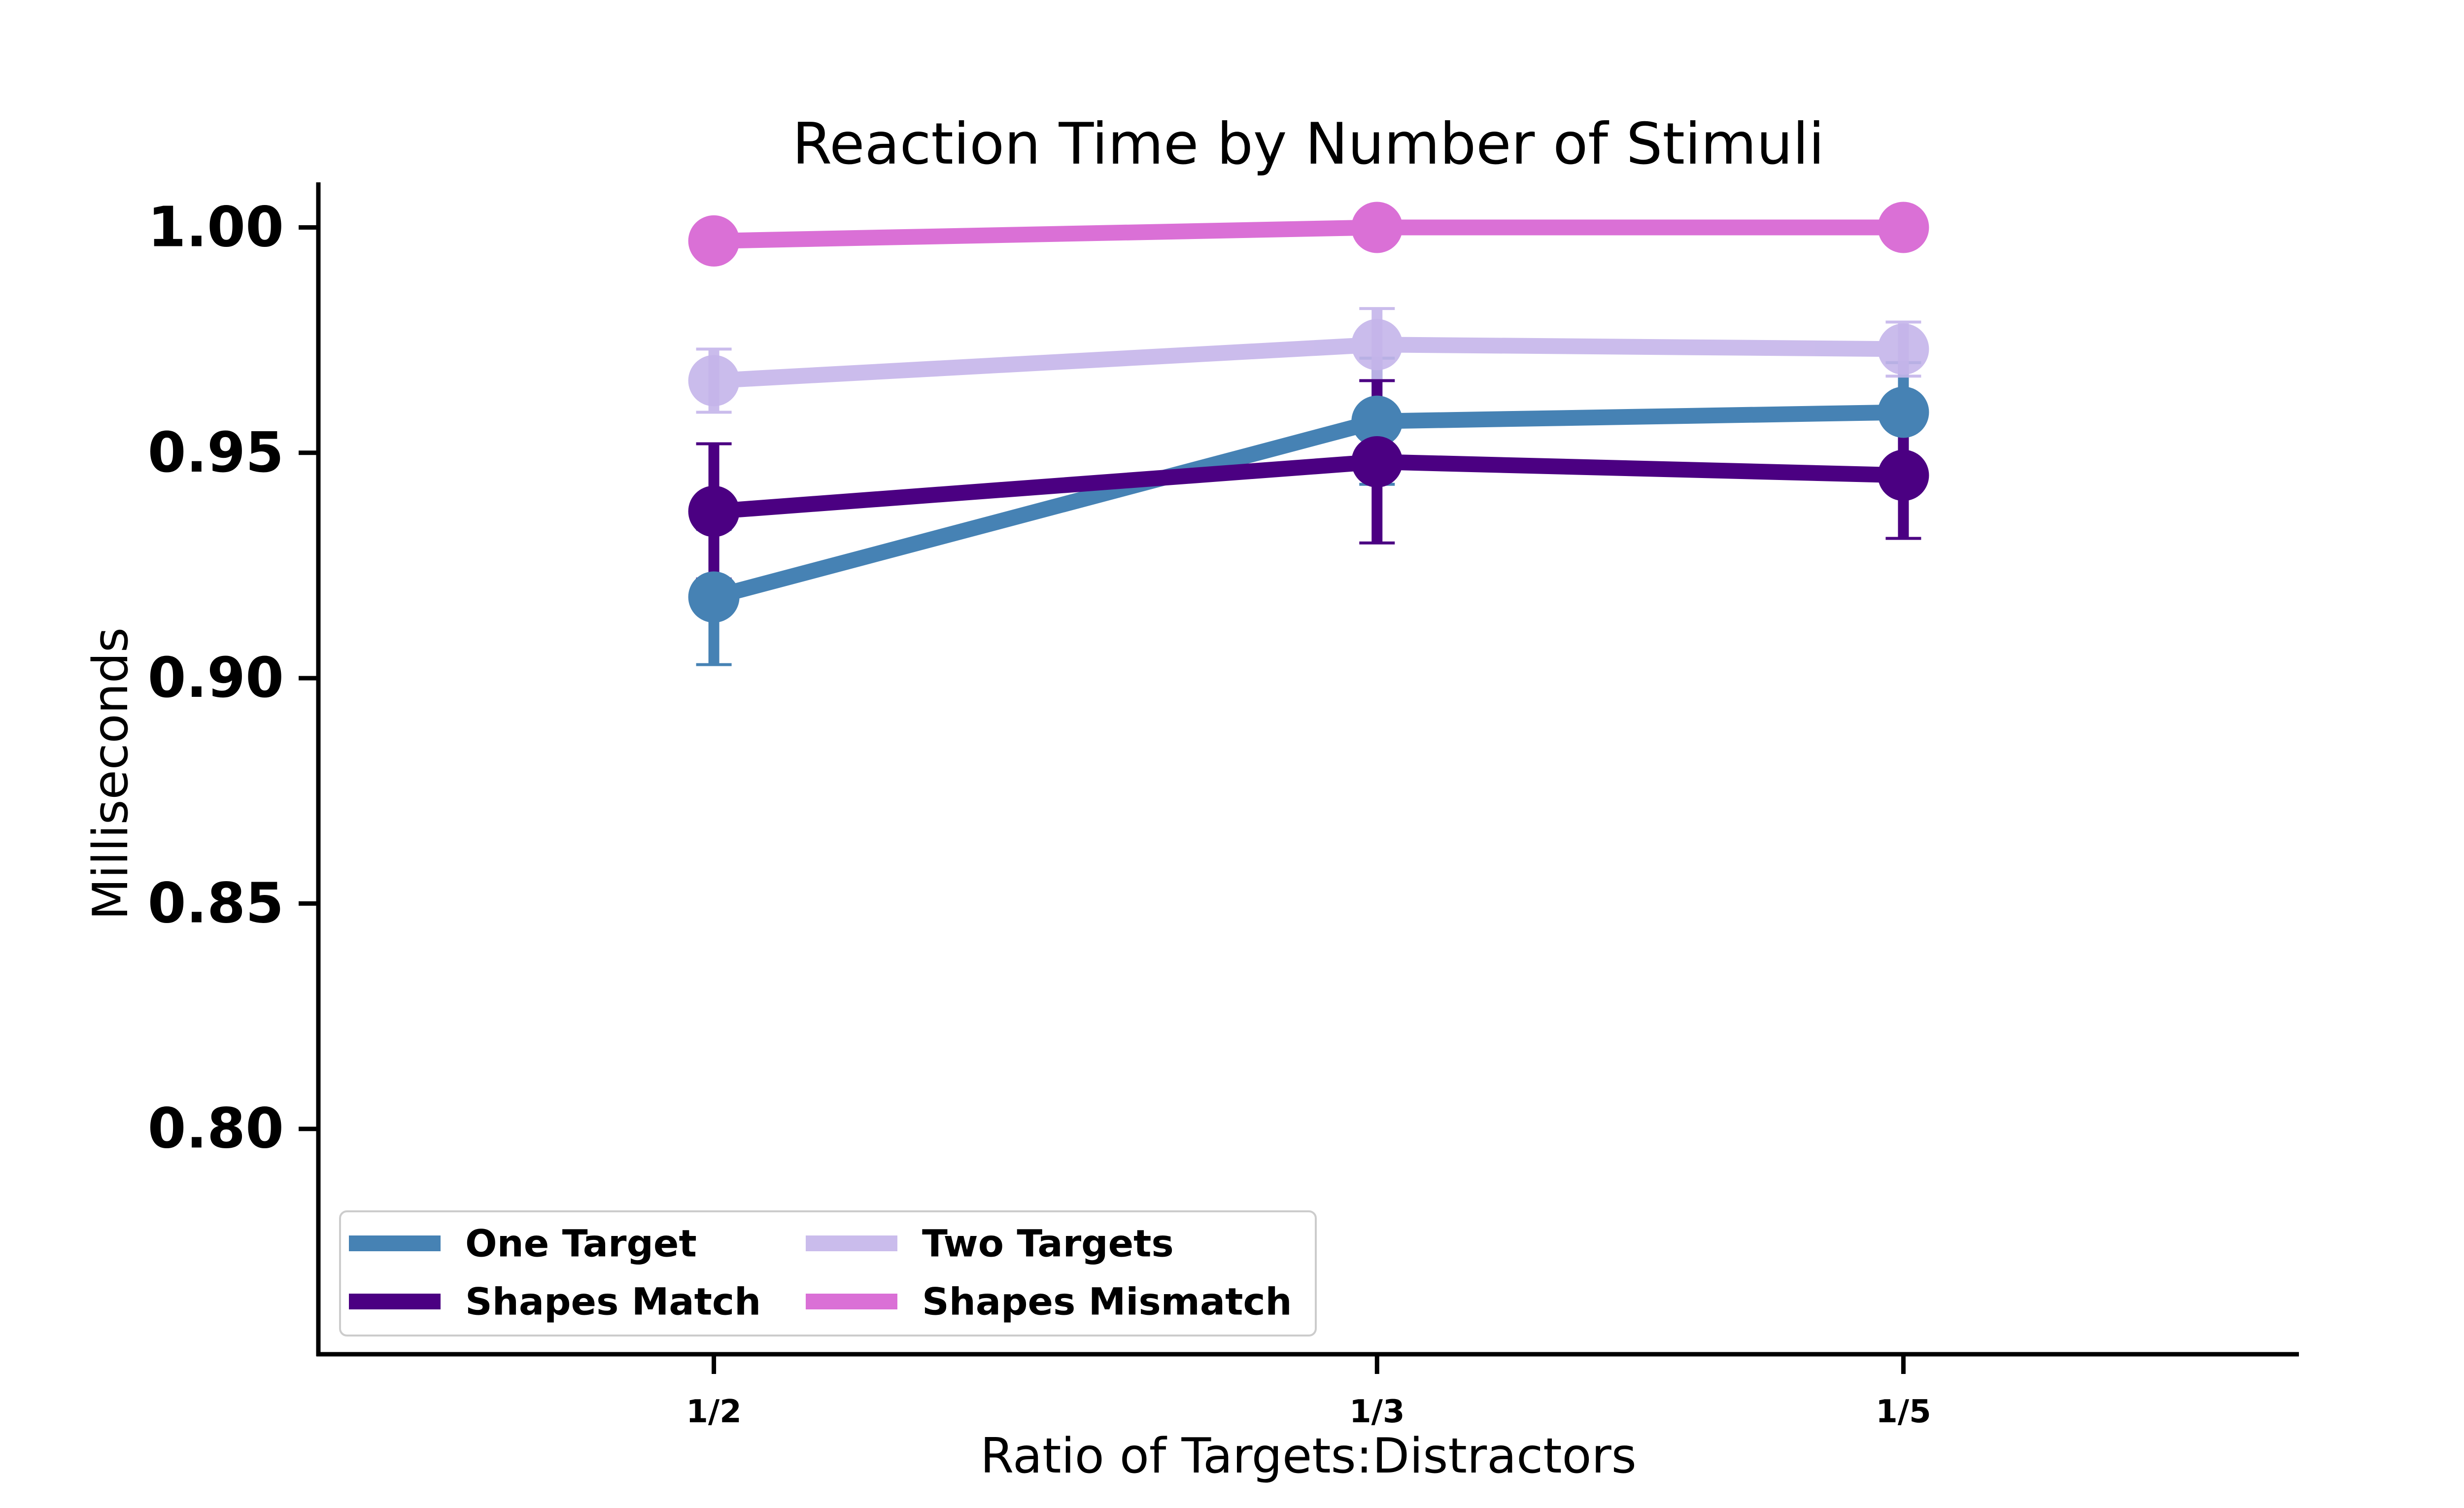 This screenshot has height=1508, width=2464. I want to click on legend-label: Shapes Match, so click(613, 1302).